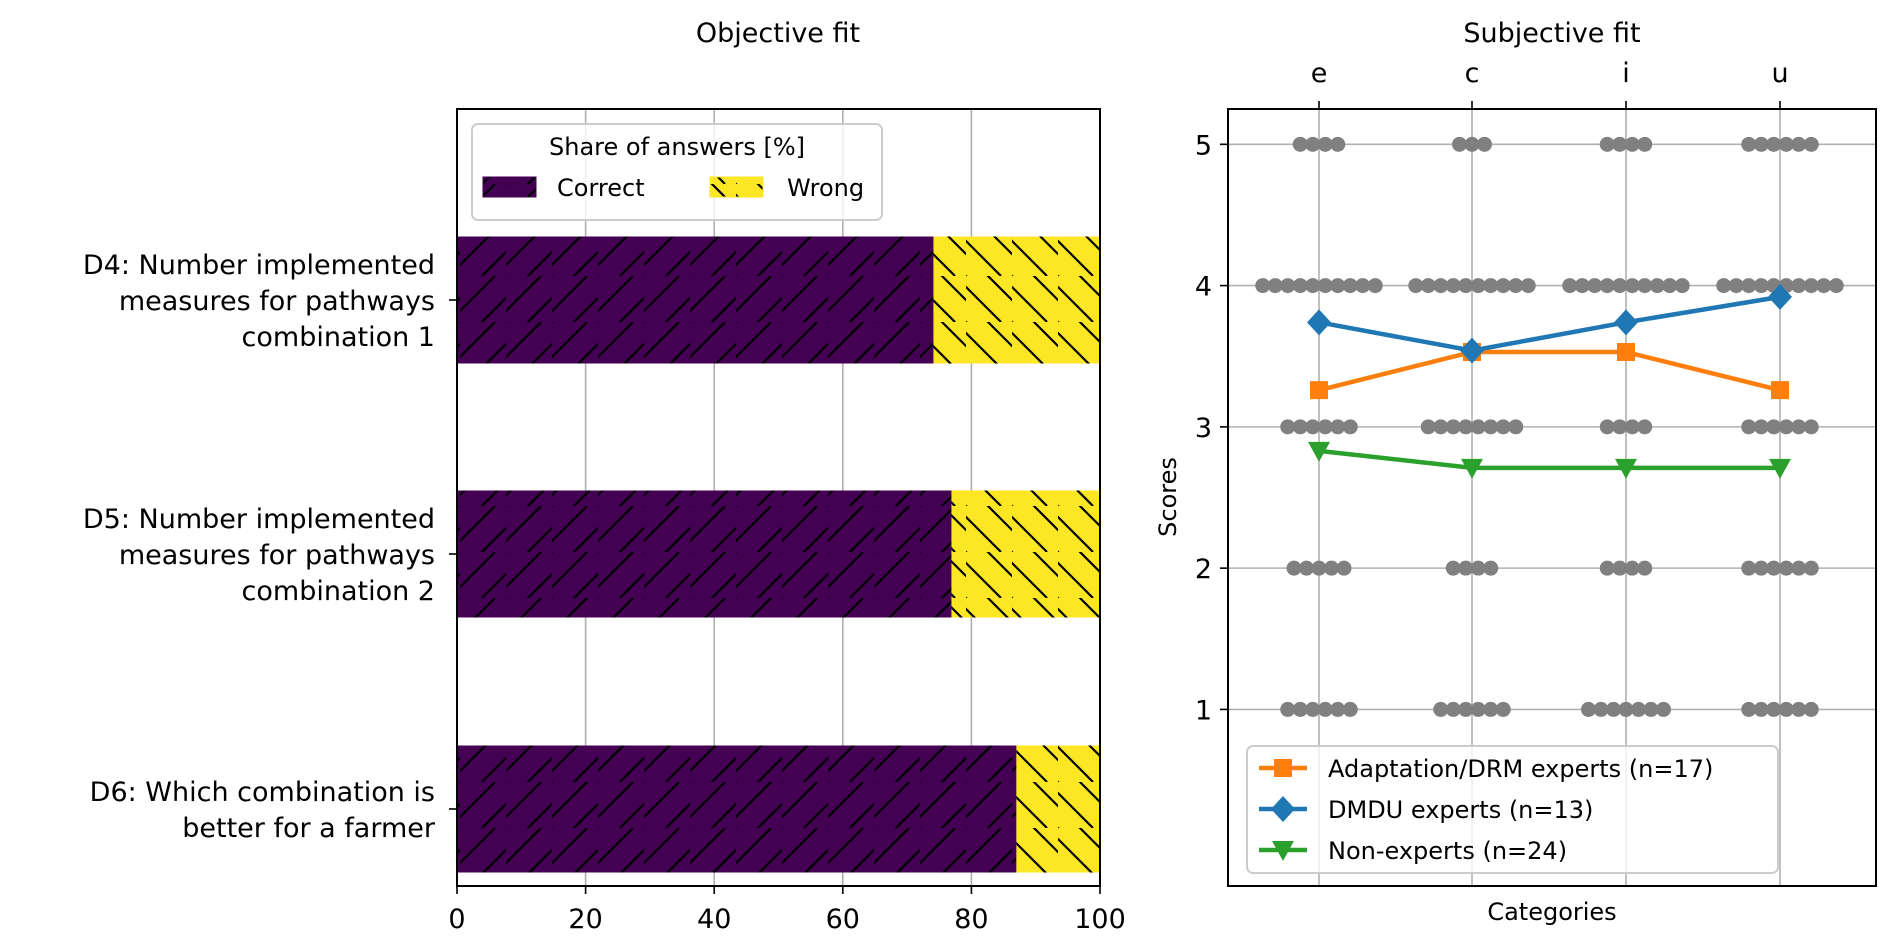 The height and width of the screenshot is (948, 1892). What do you see at coordinates (737, 809) in the screenshot?
I see `bar-correct` at bounding box center [737, 809].